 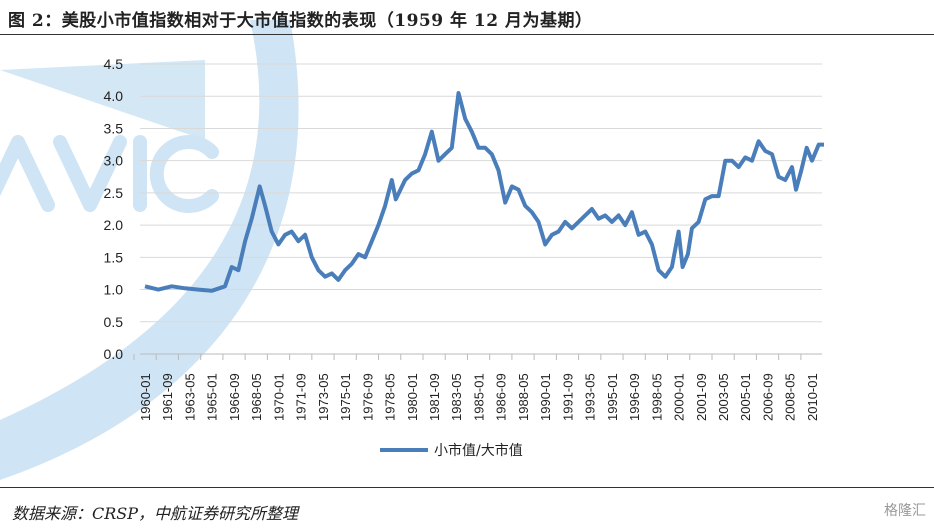 I want to click on x-tick-label: 1963-05, so click(x=189, y=397).